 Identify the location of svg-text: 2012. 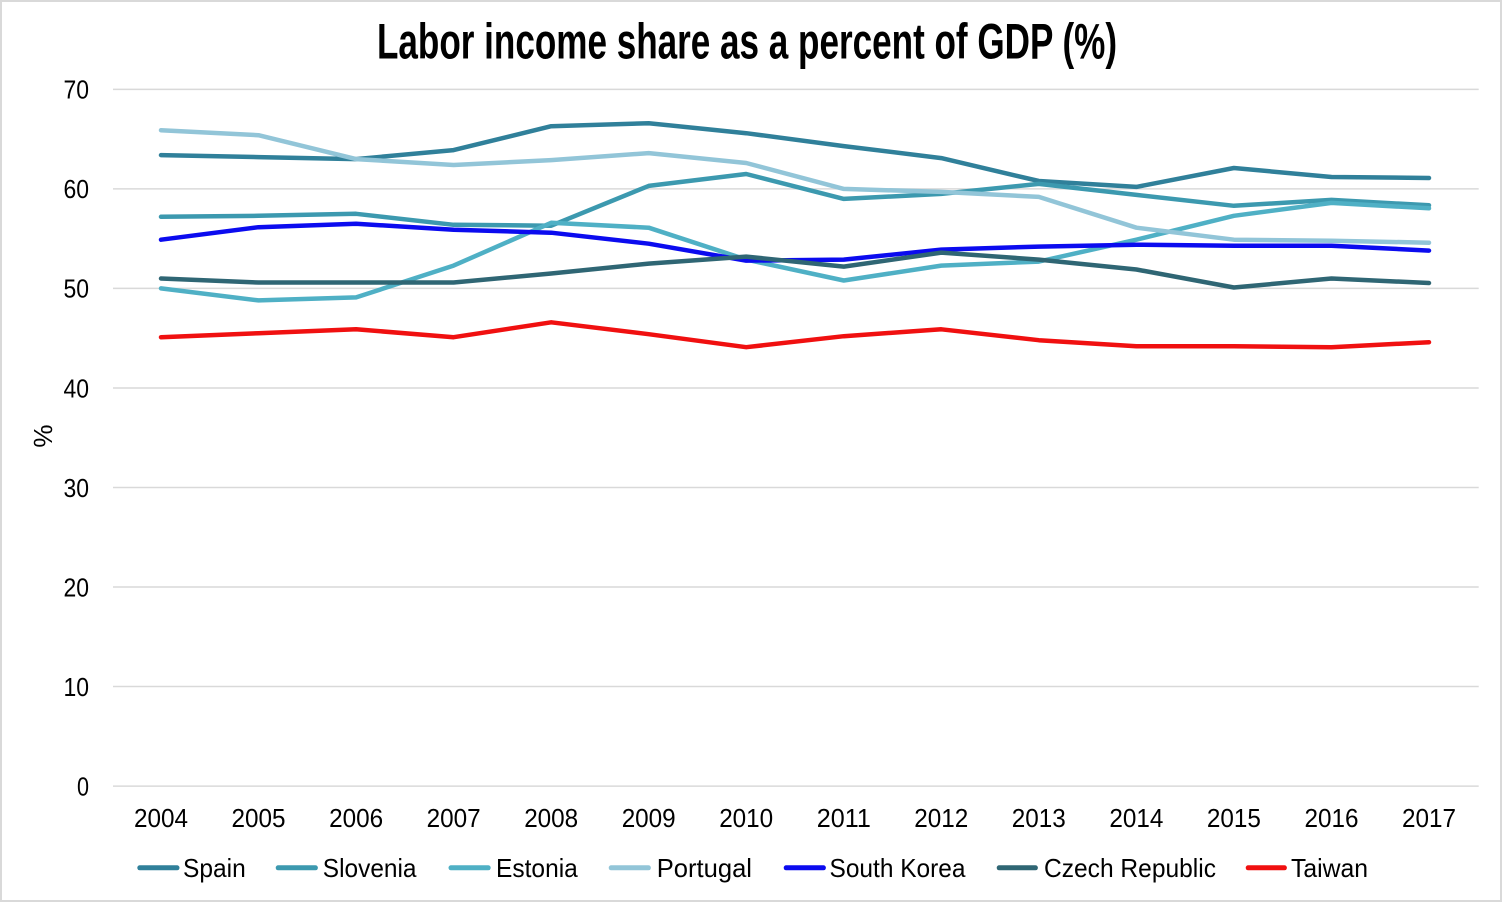
(941, 818).